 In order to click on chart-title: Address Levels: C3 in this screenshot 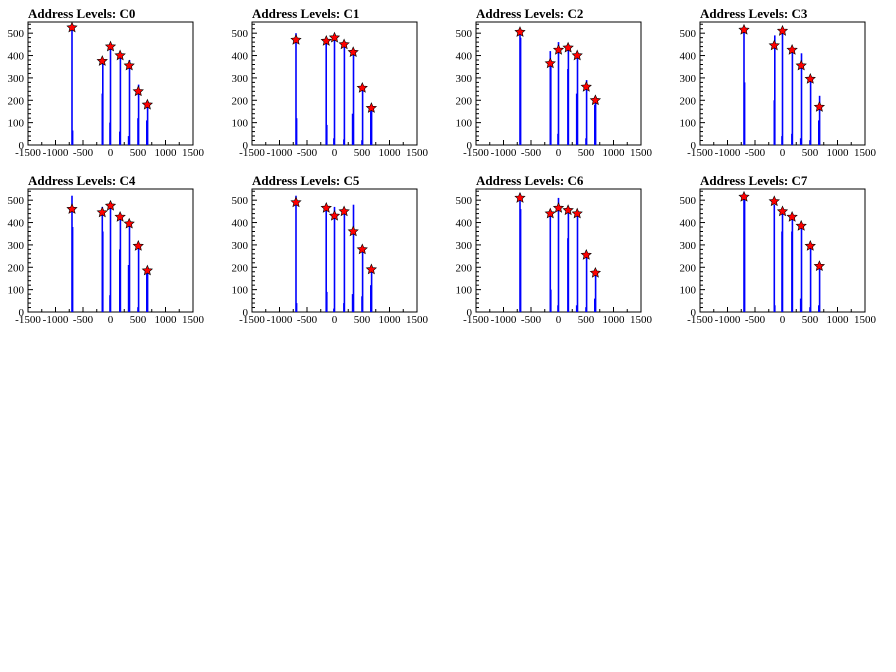, I will do `click(754, 13)`.